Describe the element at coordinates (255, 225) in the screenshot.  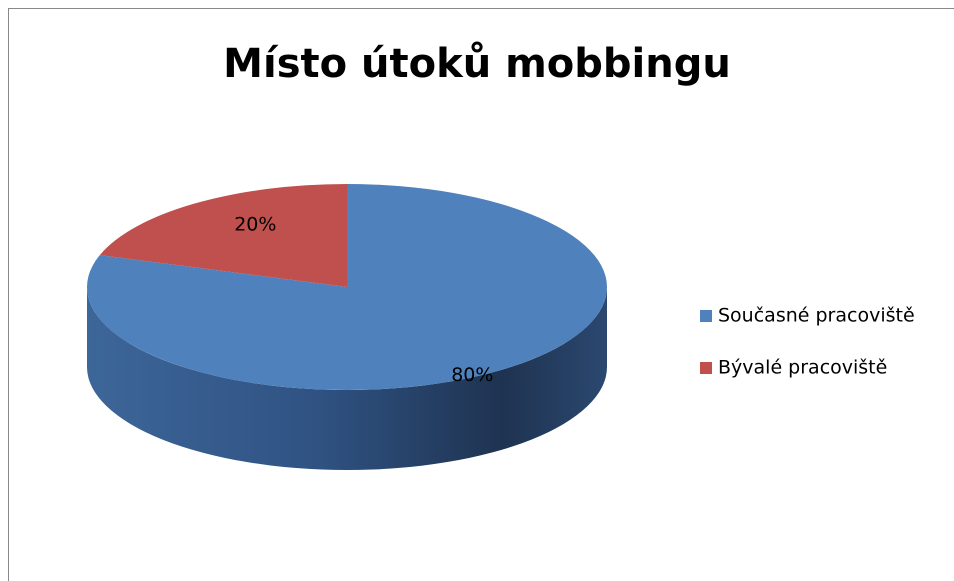
I see `data-label: 20%` at that location.